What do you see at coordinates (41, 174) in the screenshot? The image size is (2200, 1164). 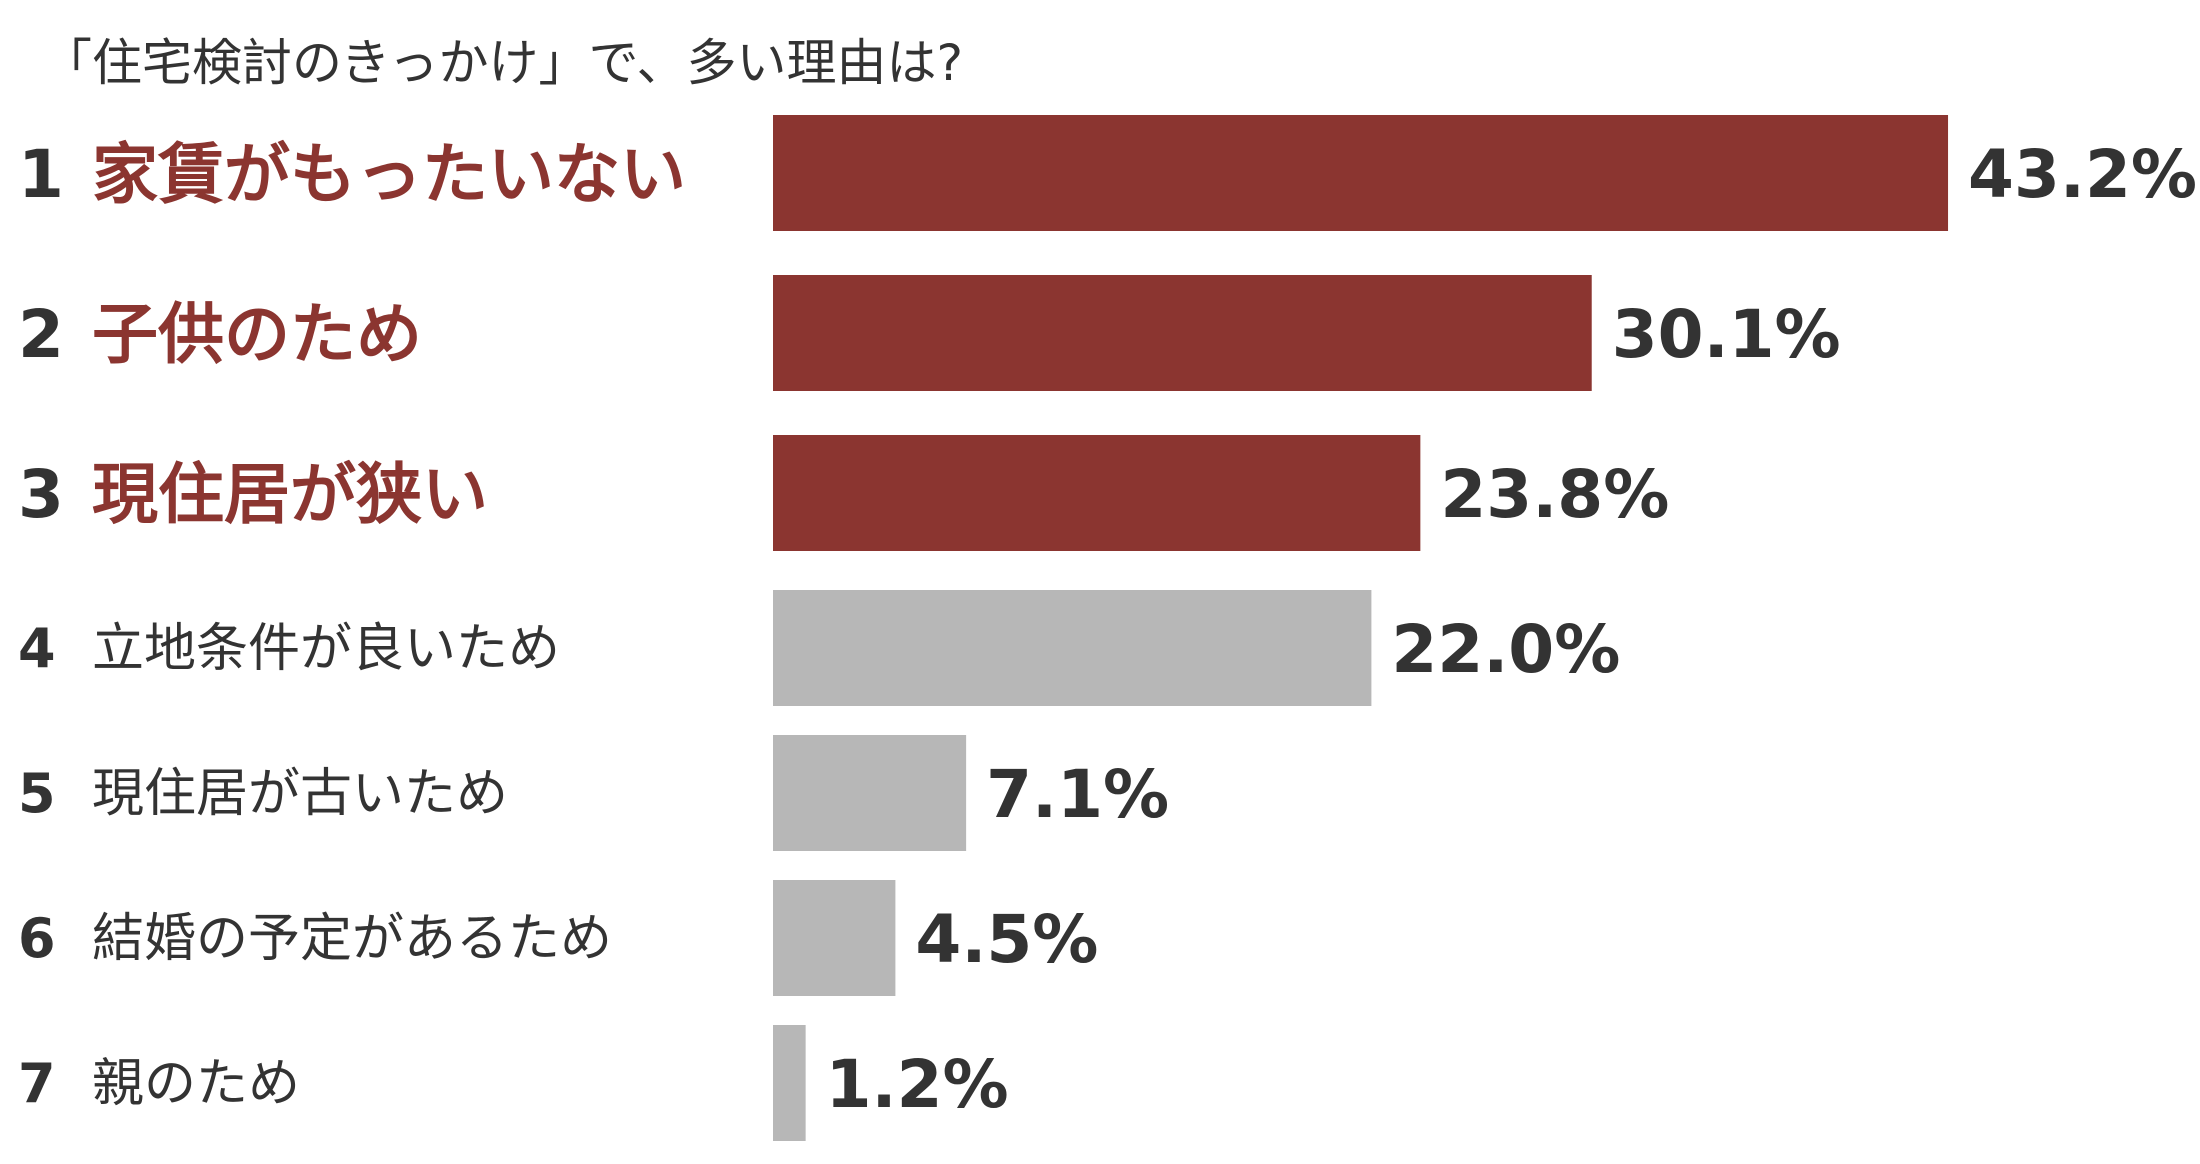 I see `rank-number: 1` at bounding box center [41, 174].